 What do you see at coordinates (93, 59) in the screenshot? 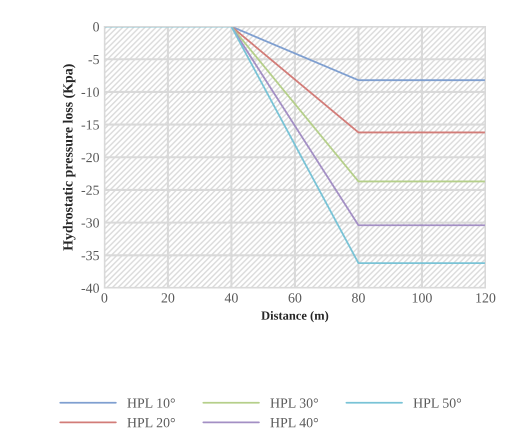
I see `y-tick-label: -5` at bounding box center [93, 59].